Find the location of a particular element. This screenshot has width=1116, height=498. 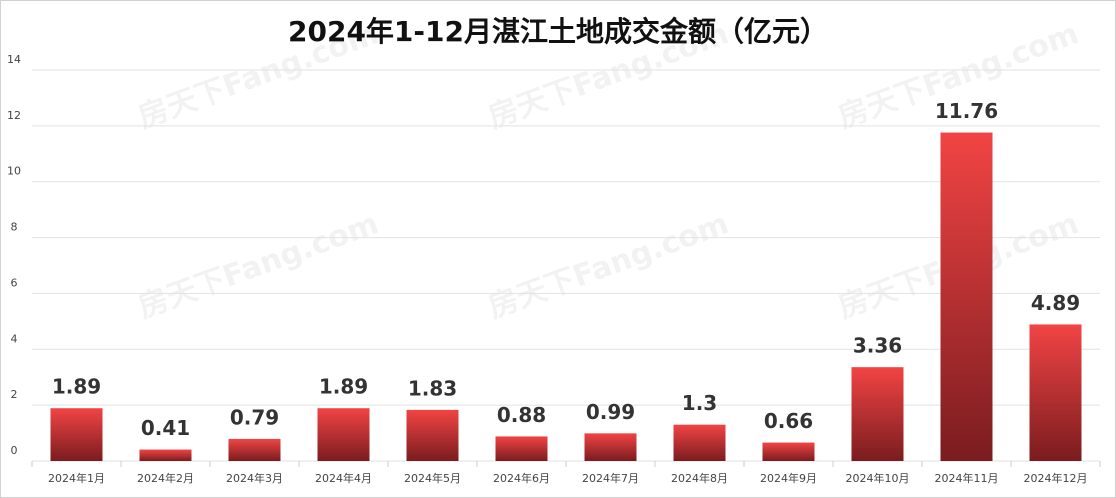

y-tick-label: 4 is located at coordinates (14, 338).